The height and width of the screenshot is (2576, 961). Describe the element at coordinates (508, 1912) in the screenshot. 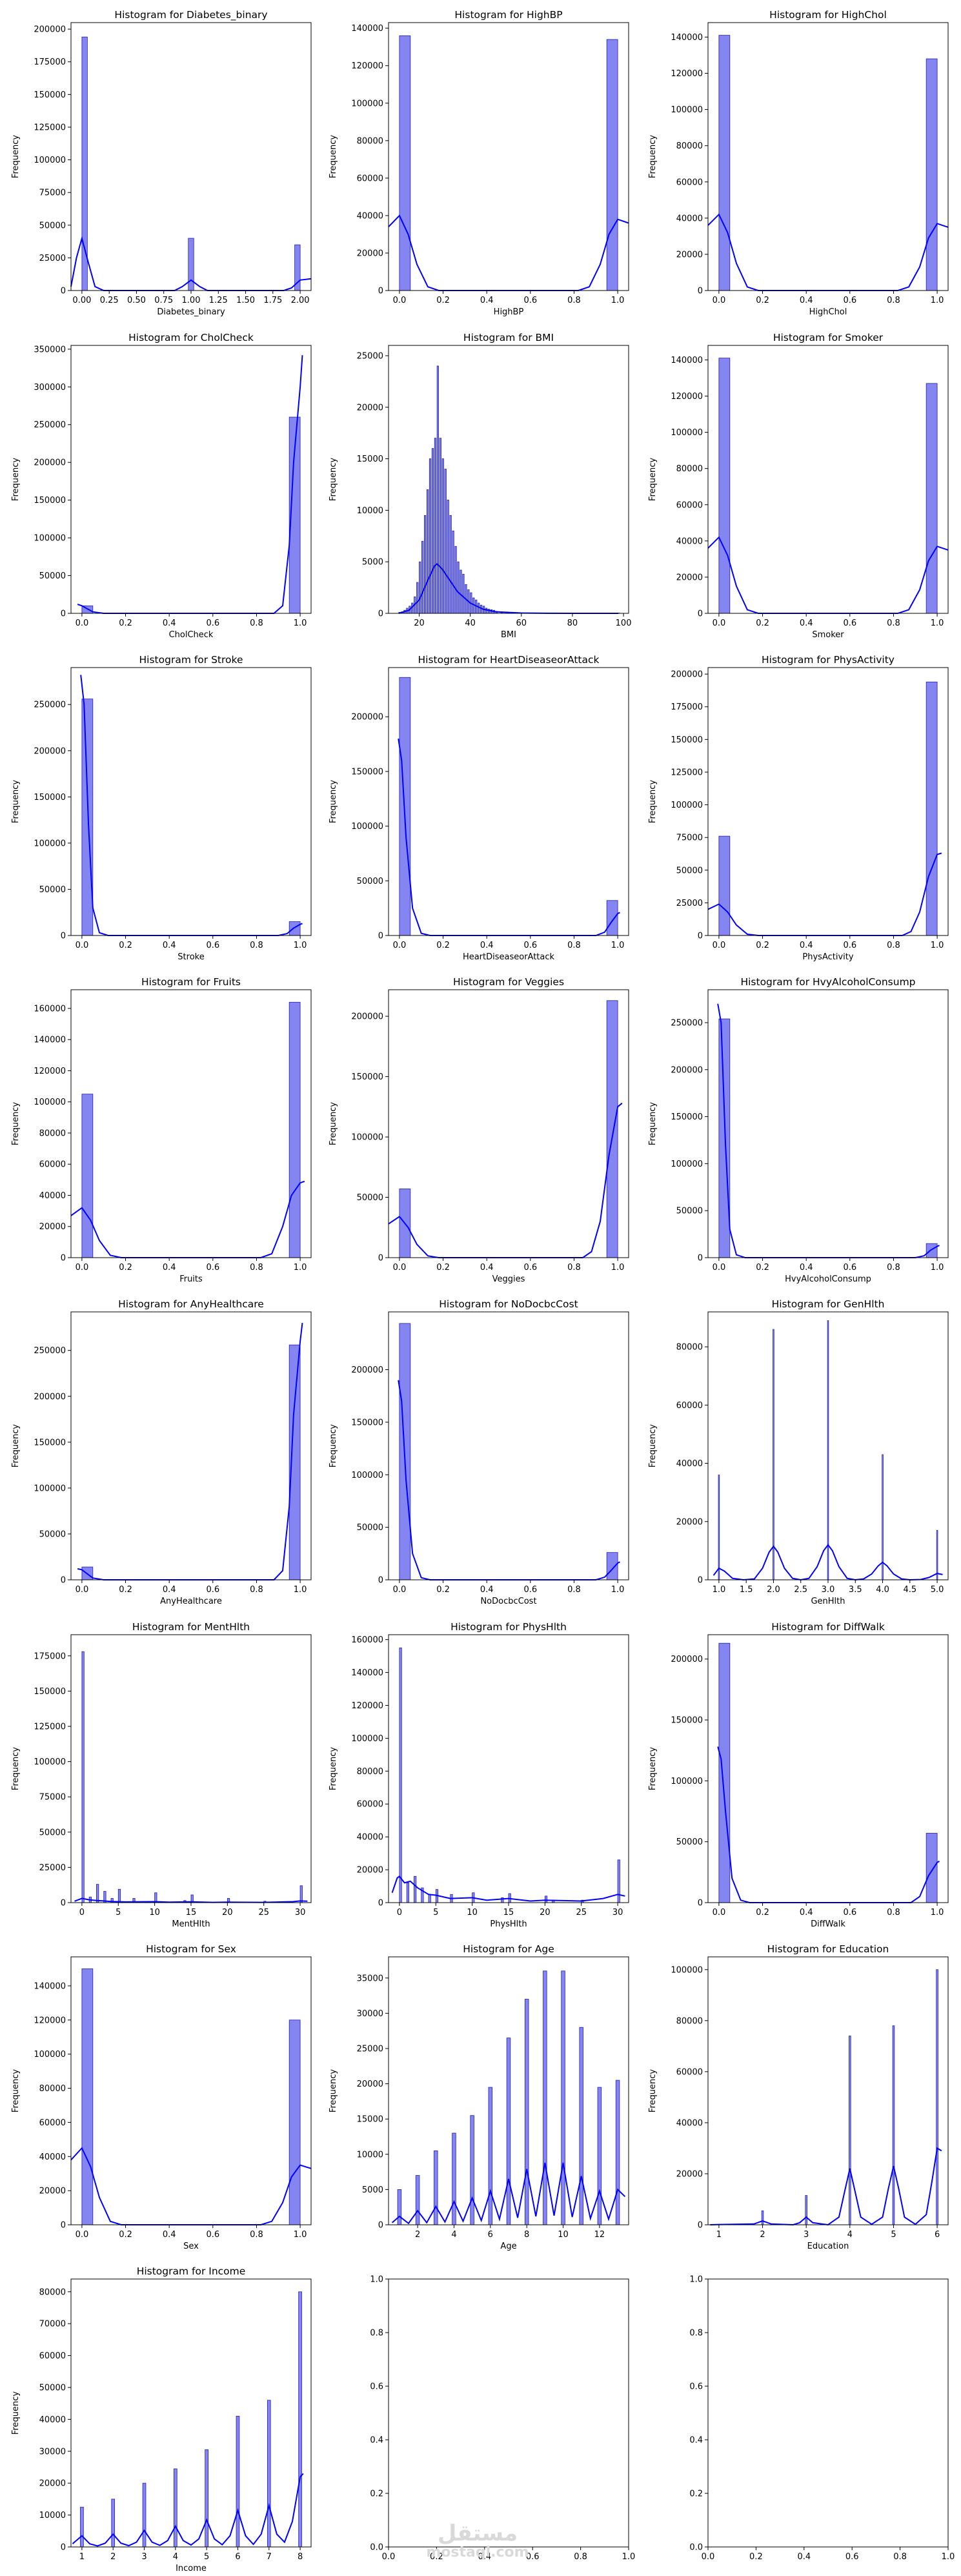

I see `x-tick-label: 15` at that location.